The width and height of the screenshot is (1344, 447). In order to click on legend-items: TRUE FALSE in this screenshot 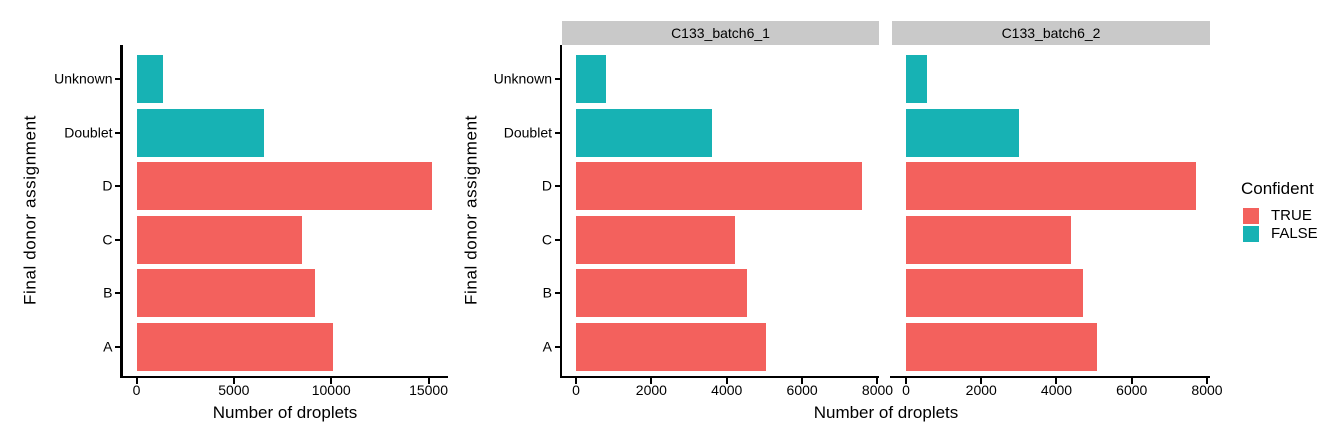, I will do `click(1280, 225)`.